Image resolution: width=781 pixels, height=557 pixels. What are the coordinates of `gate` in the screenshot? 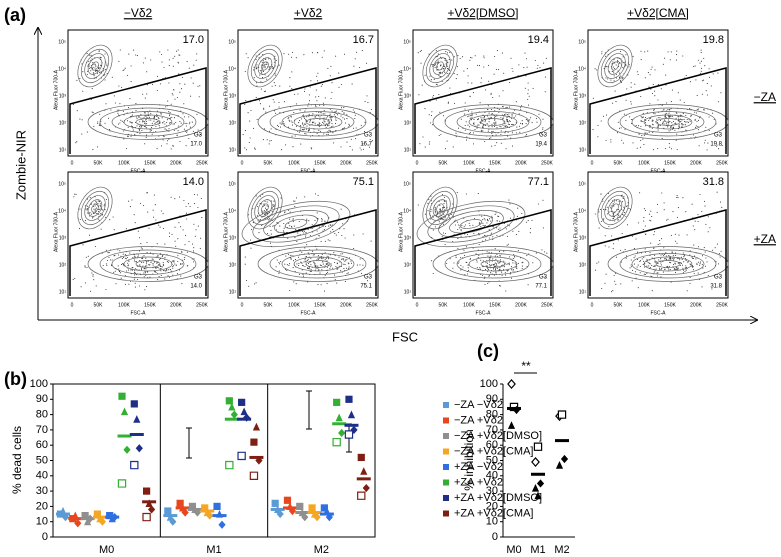 It's located at (138, 110).